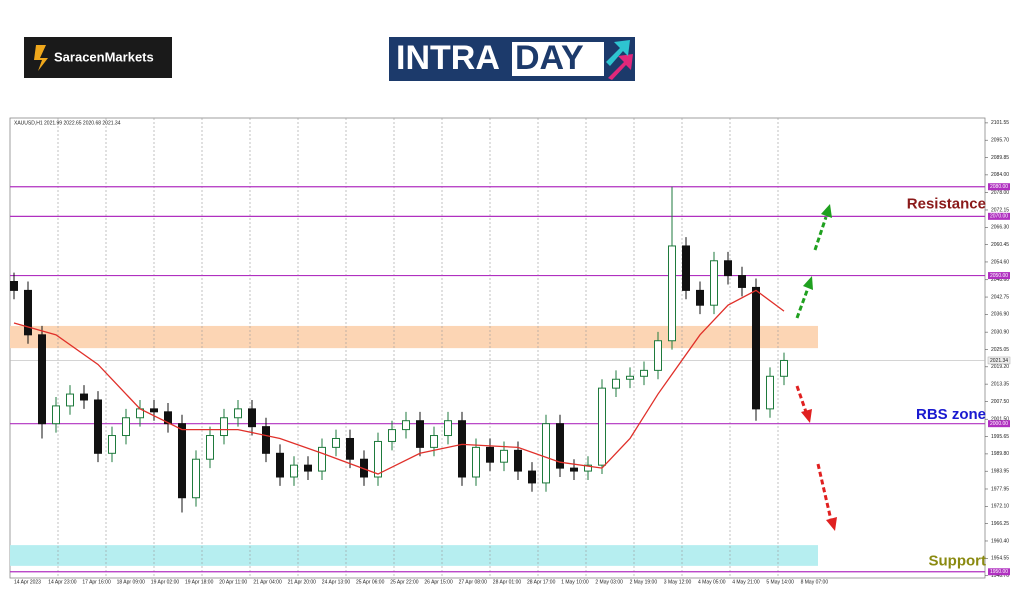 Image resolution: width=1024 pixels, height=592 pixels. I want to click on level-label: 2080.00, so click(999, 187).